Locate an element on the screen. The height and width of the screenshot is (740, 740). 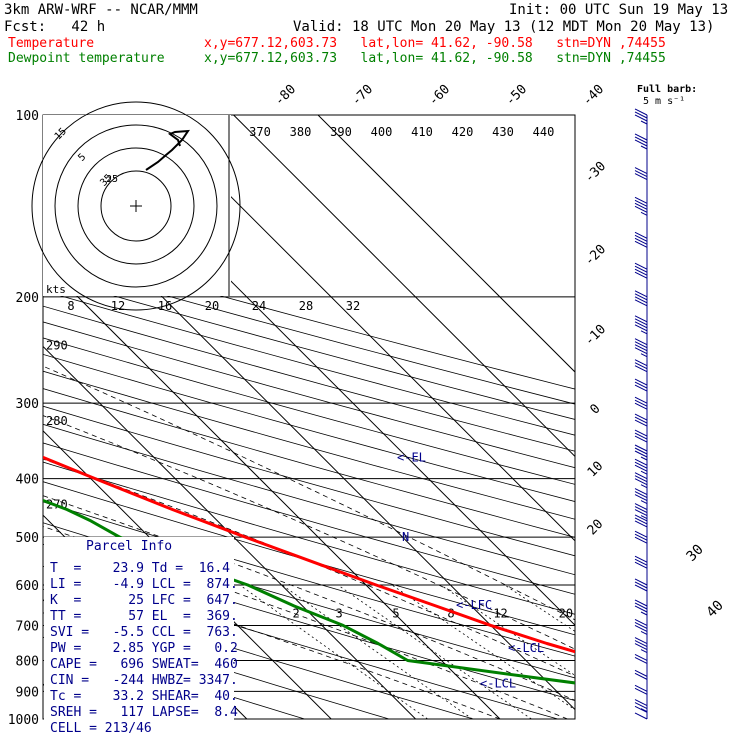
barb-legend-unit: 5 m s⁻¹ is located at coordinates (664, 101).